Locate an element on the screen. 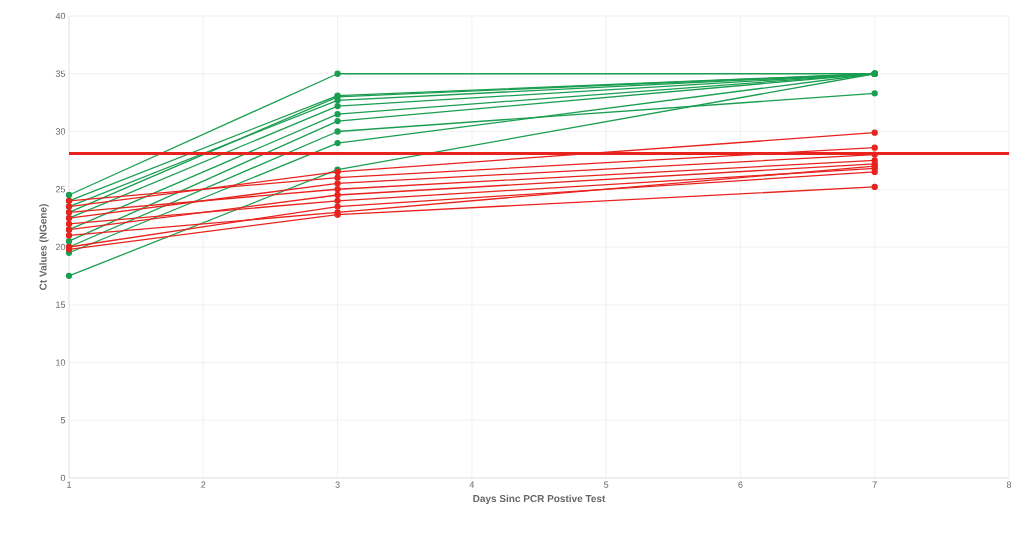 This screenshot has width=1030, height=534. x-axis-title: Days Sinc PCR Postive Test is located at coordinates (539, 499).